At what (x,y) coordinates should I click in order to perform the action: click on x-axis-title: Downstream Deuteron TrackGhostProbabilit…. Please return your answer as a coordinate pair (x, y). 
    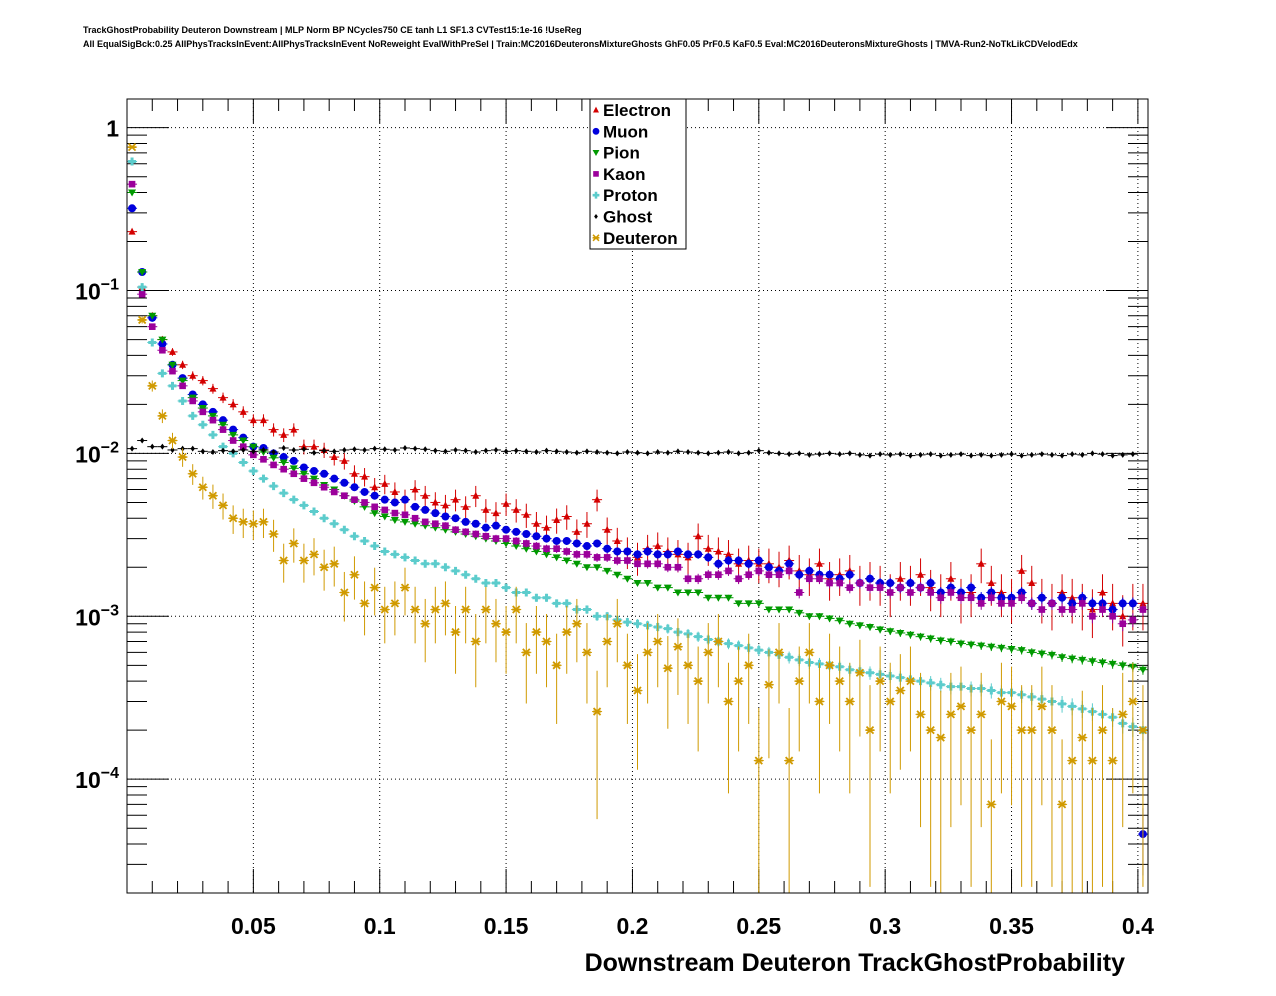
    Looking at the image, I should click on (855, 963).